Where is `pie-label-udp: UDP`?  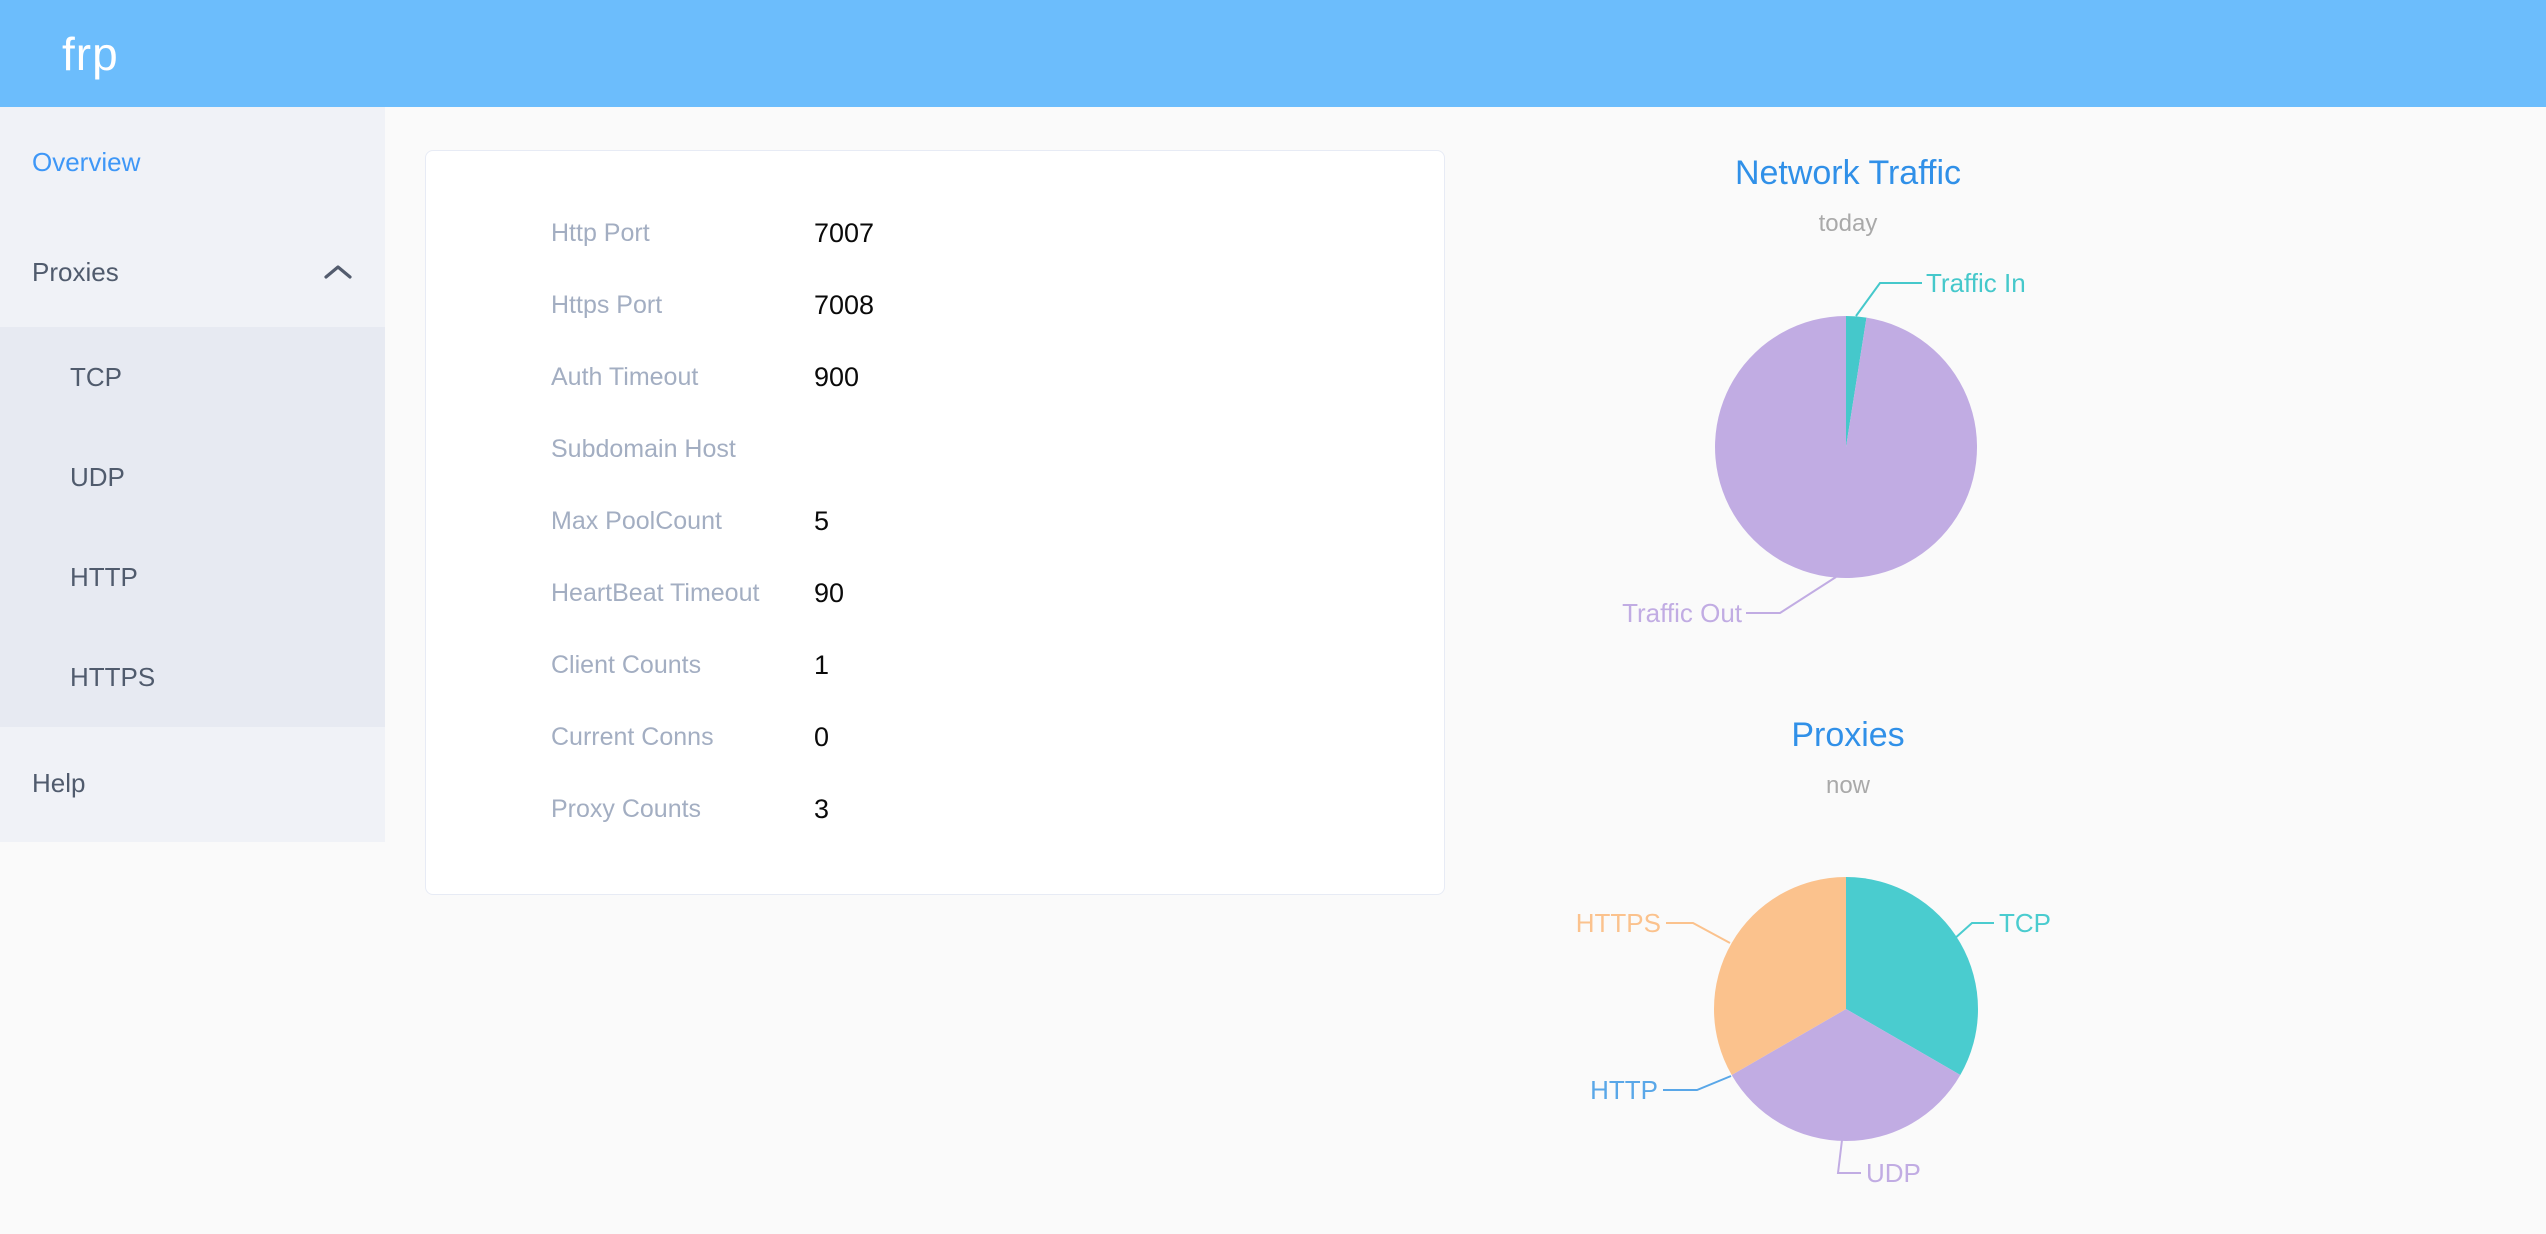 pie-label-udp: UDP is located at coordinates (1893, 1173).